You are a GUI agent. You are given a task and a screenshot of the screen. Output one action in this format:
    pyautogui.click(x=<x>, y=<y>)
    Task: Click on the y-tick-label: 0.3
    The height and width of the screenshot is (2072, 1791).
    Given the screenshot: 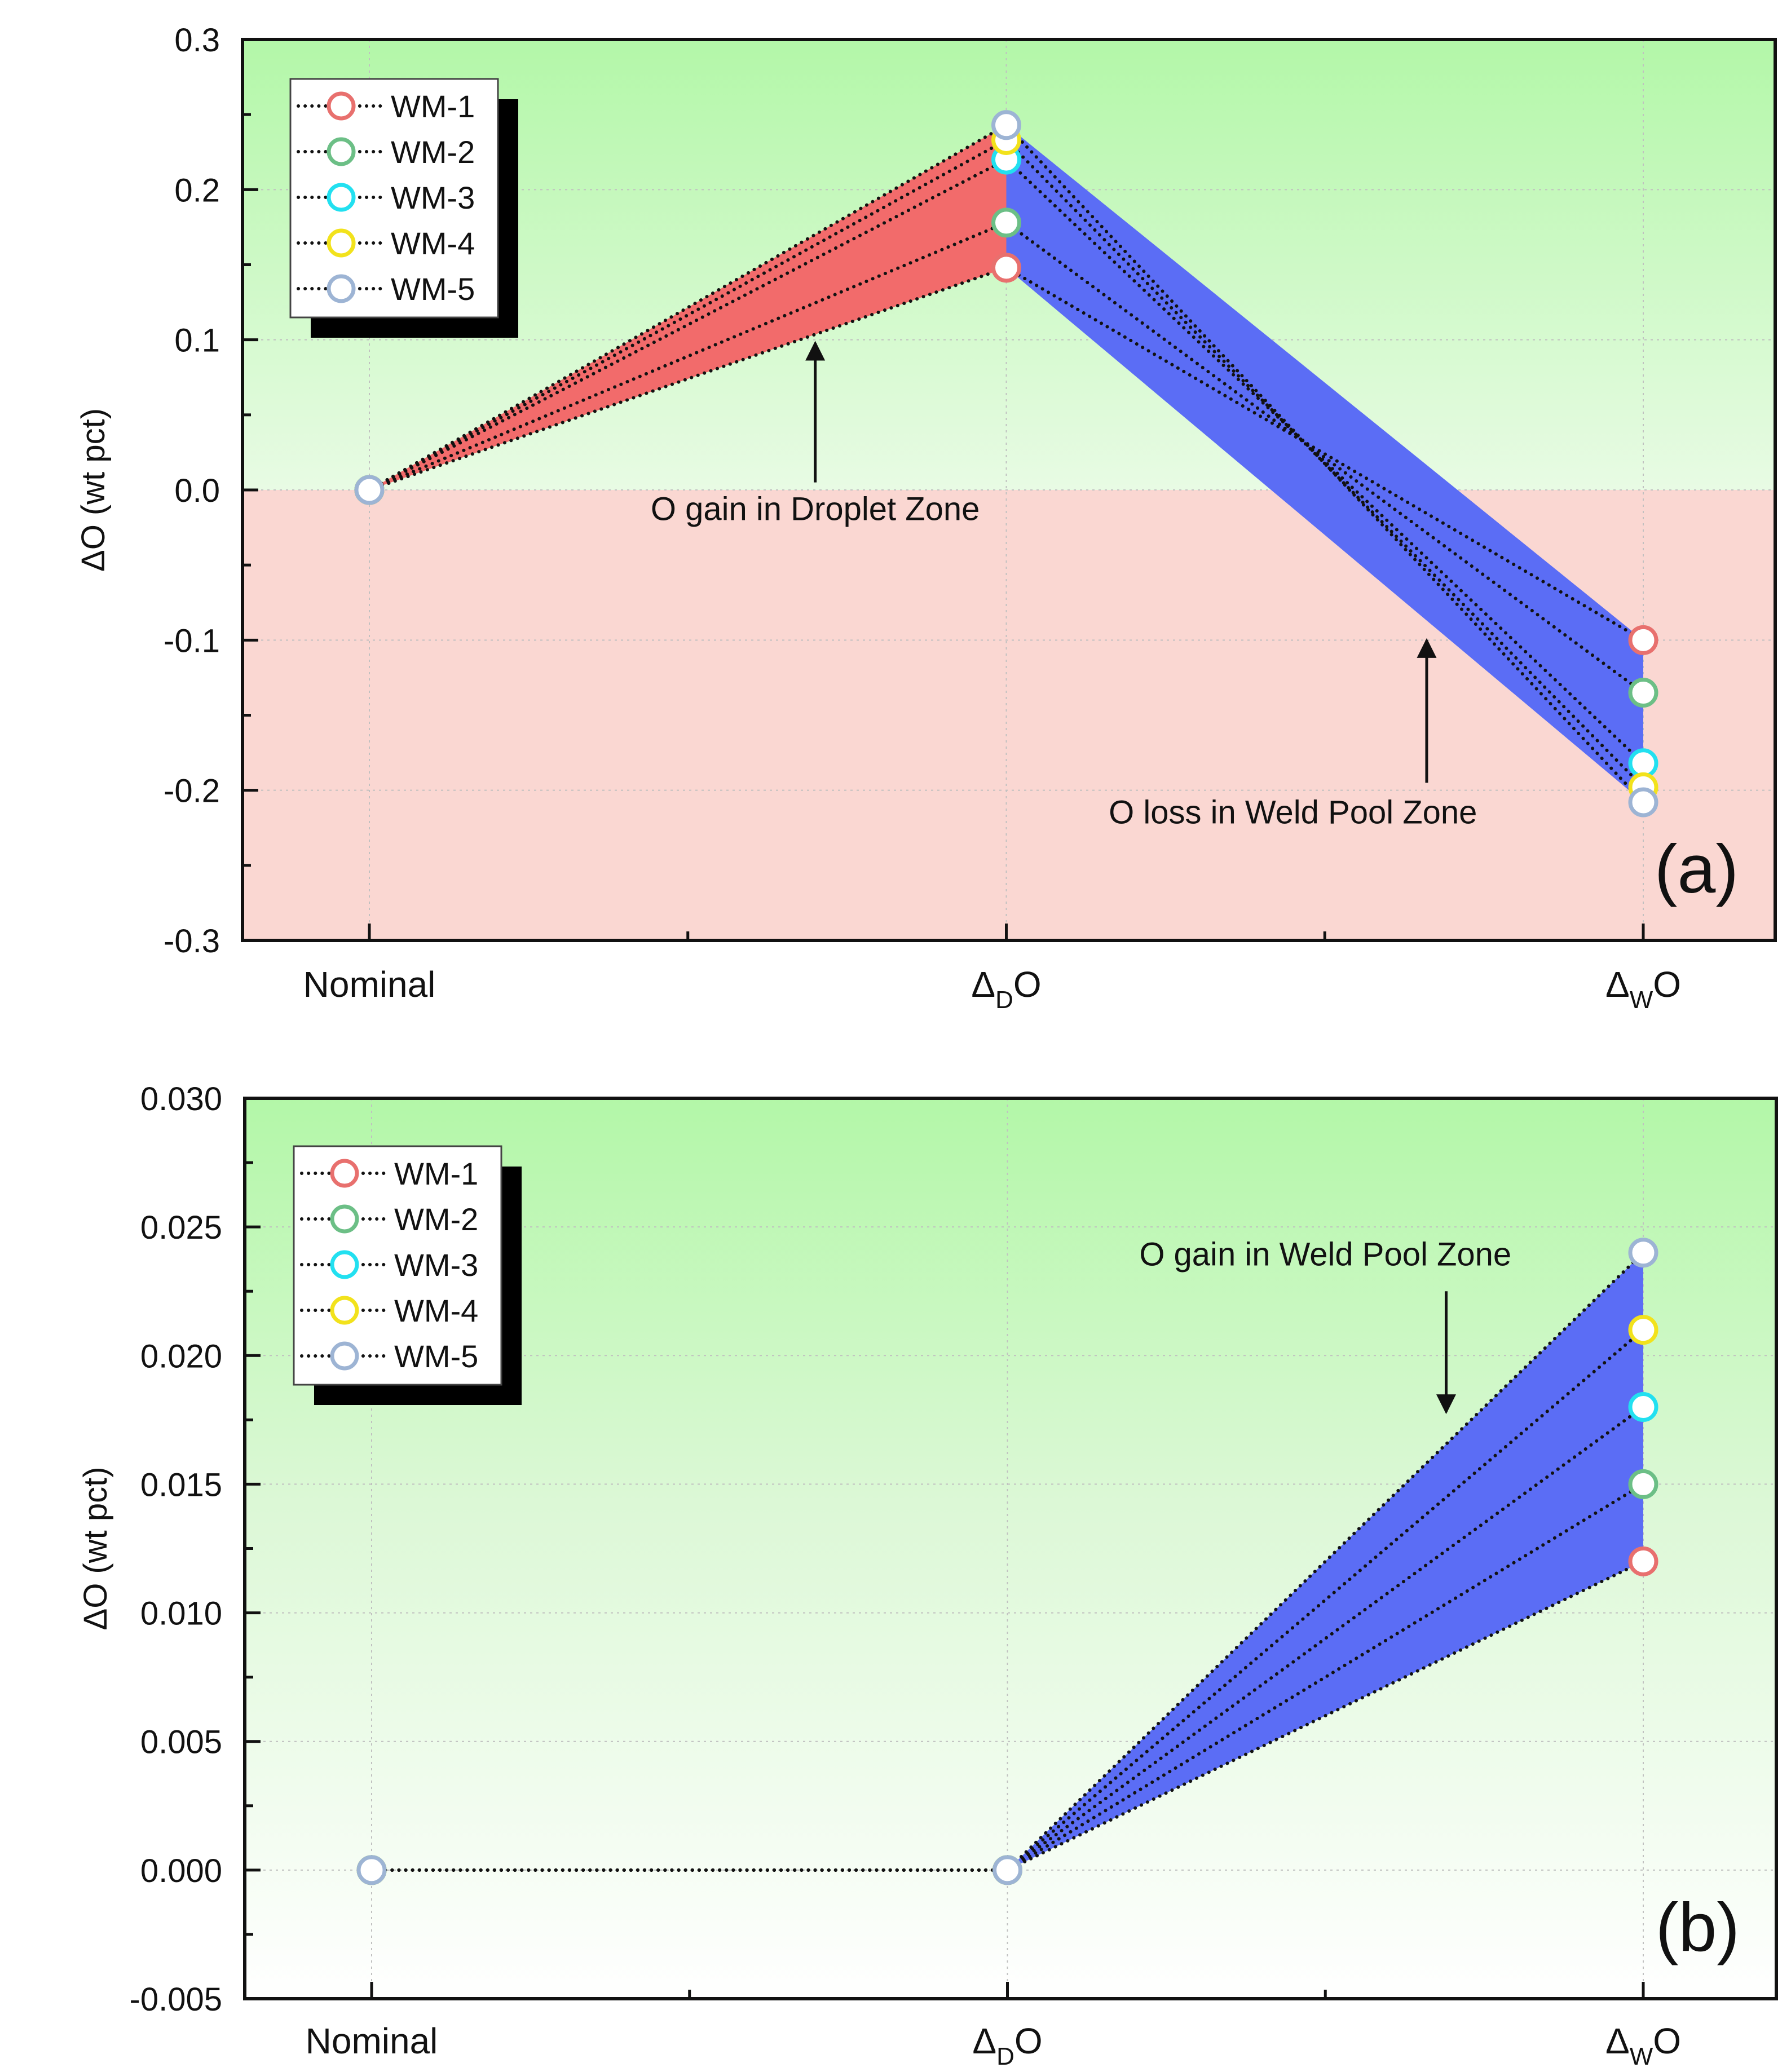 What is the action you would take?
    pyautogui.click(x=197, y=40)
    